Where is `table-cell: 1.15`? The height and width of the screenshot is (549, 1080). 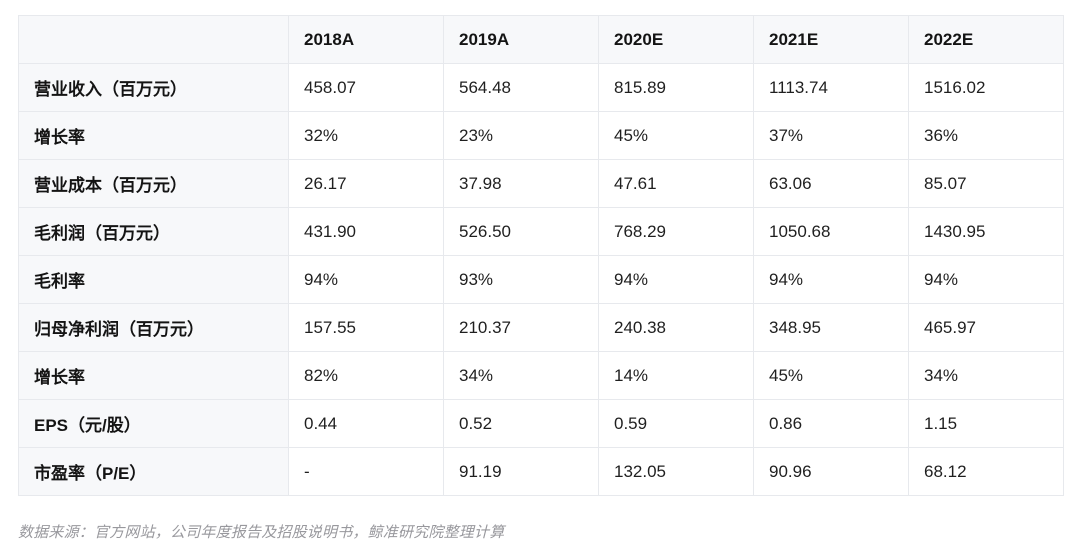 table-cell: 1.15 is located at coordinates (986, 423).